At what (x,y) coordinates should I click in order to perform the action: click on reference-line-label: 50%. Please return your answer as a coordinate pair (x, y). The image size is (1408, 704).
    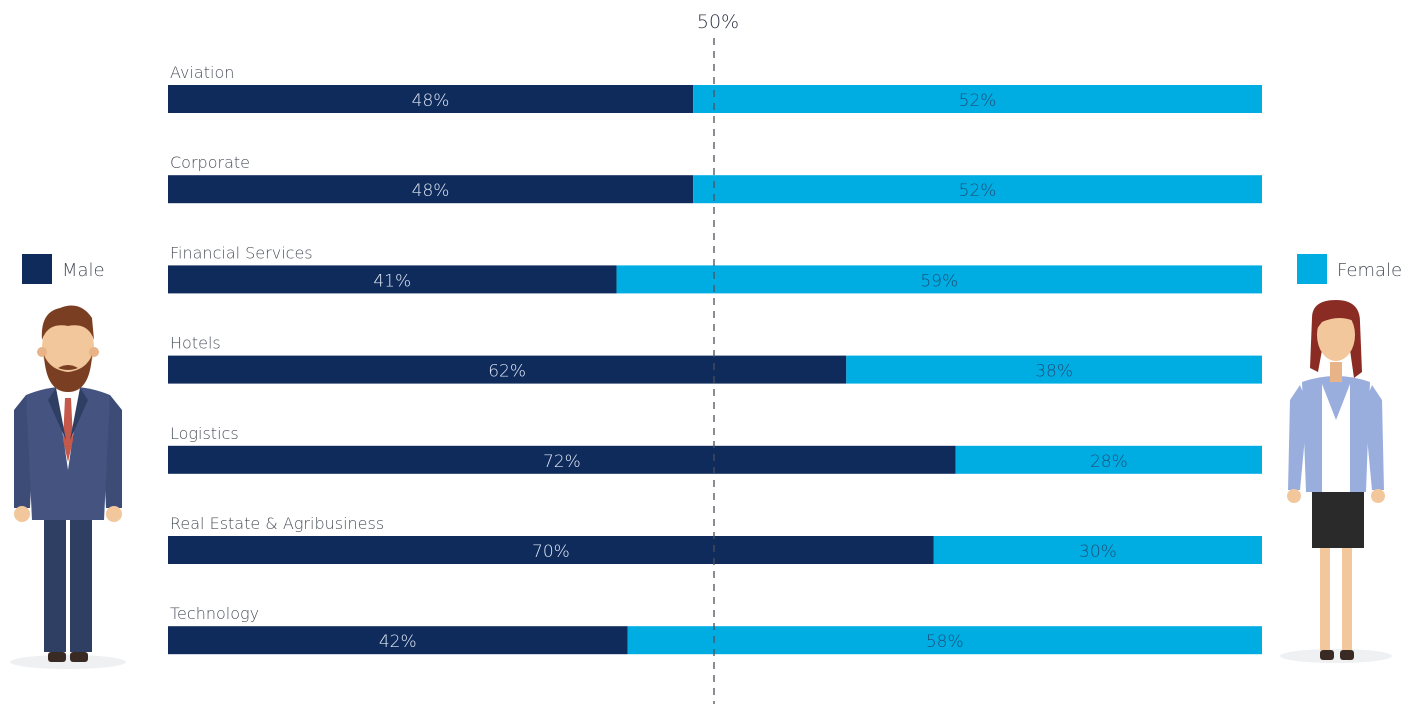
    Looking at the image, I should click on (718, 22).